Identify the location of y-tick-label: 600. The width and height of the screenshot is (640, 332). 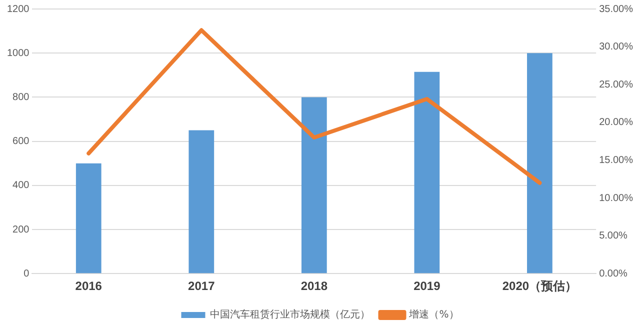
(21, 142).